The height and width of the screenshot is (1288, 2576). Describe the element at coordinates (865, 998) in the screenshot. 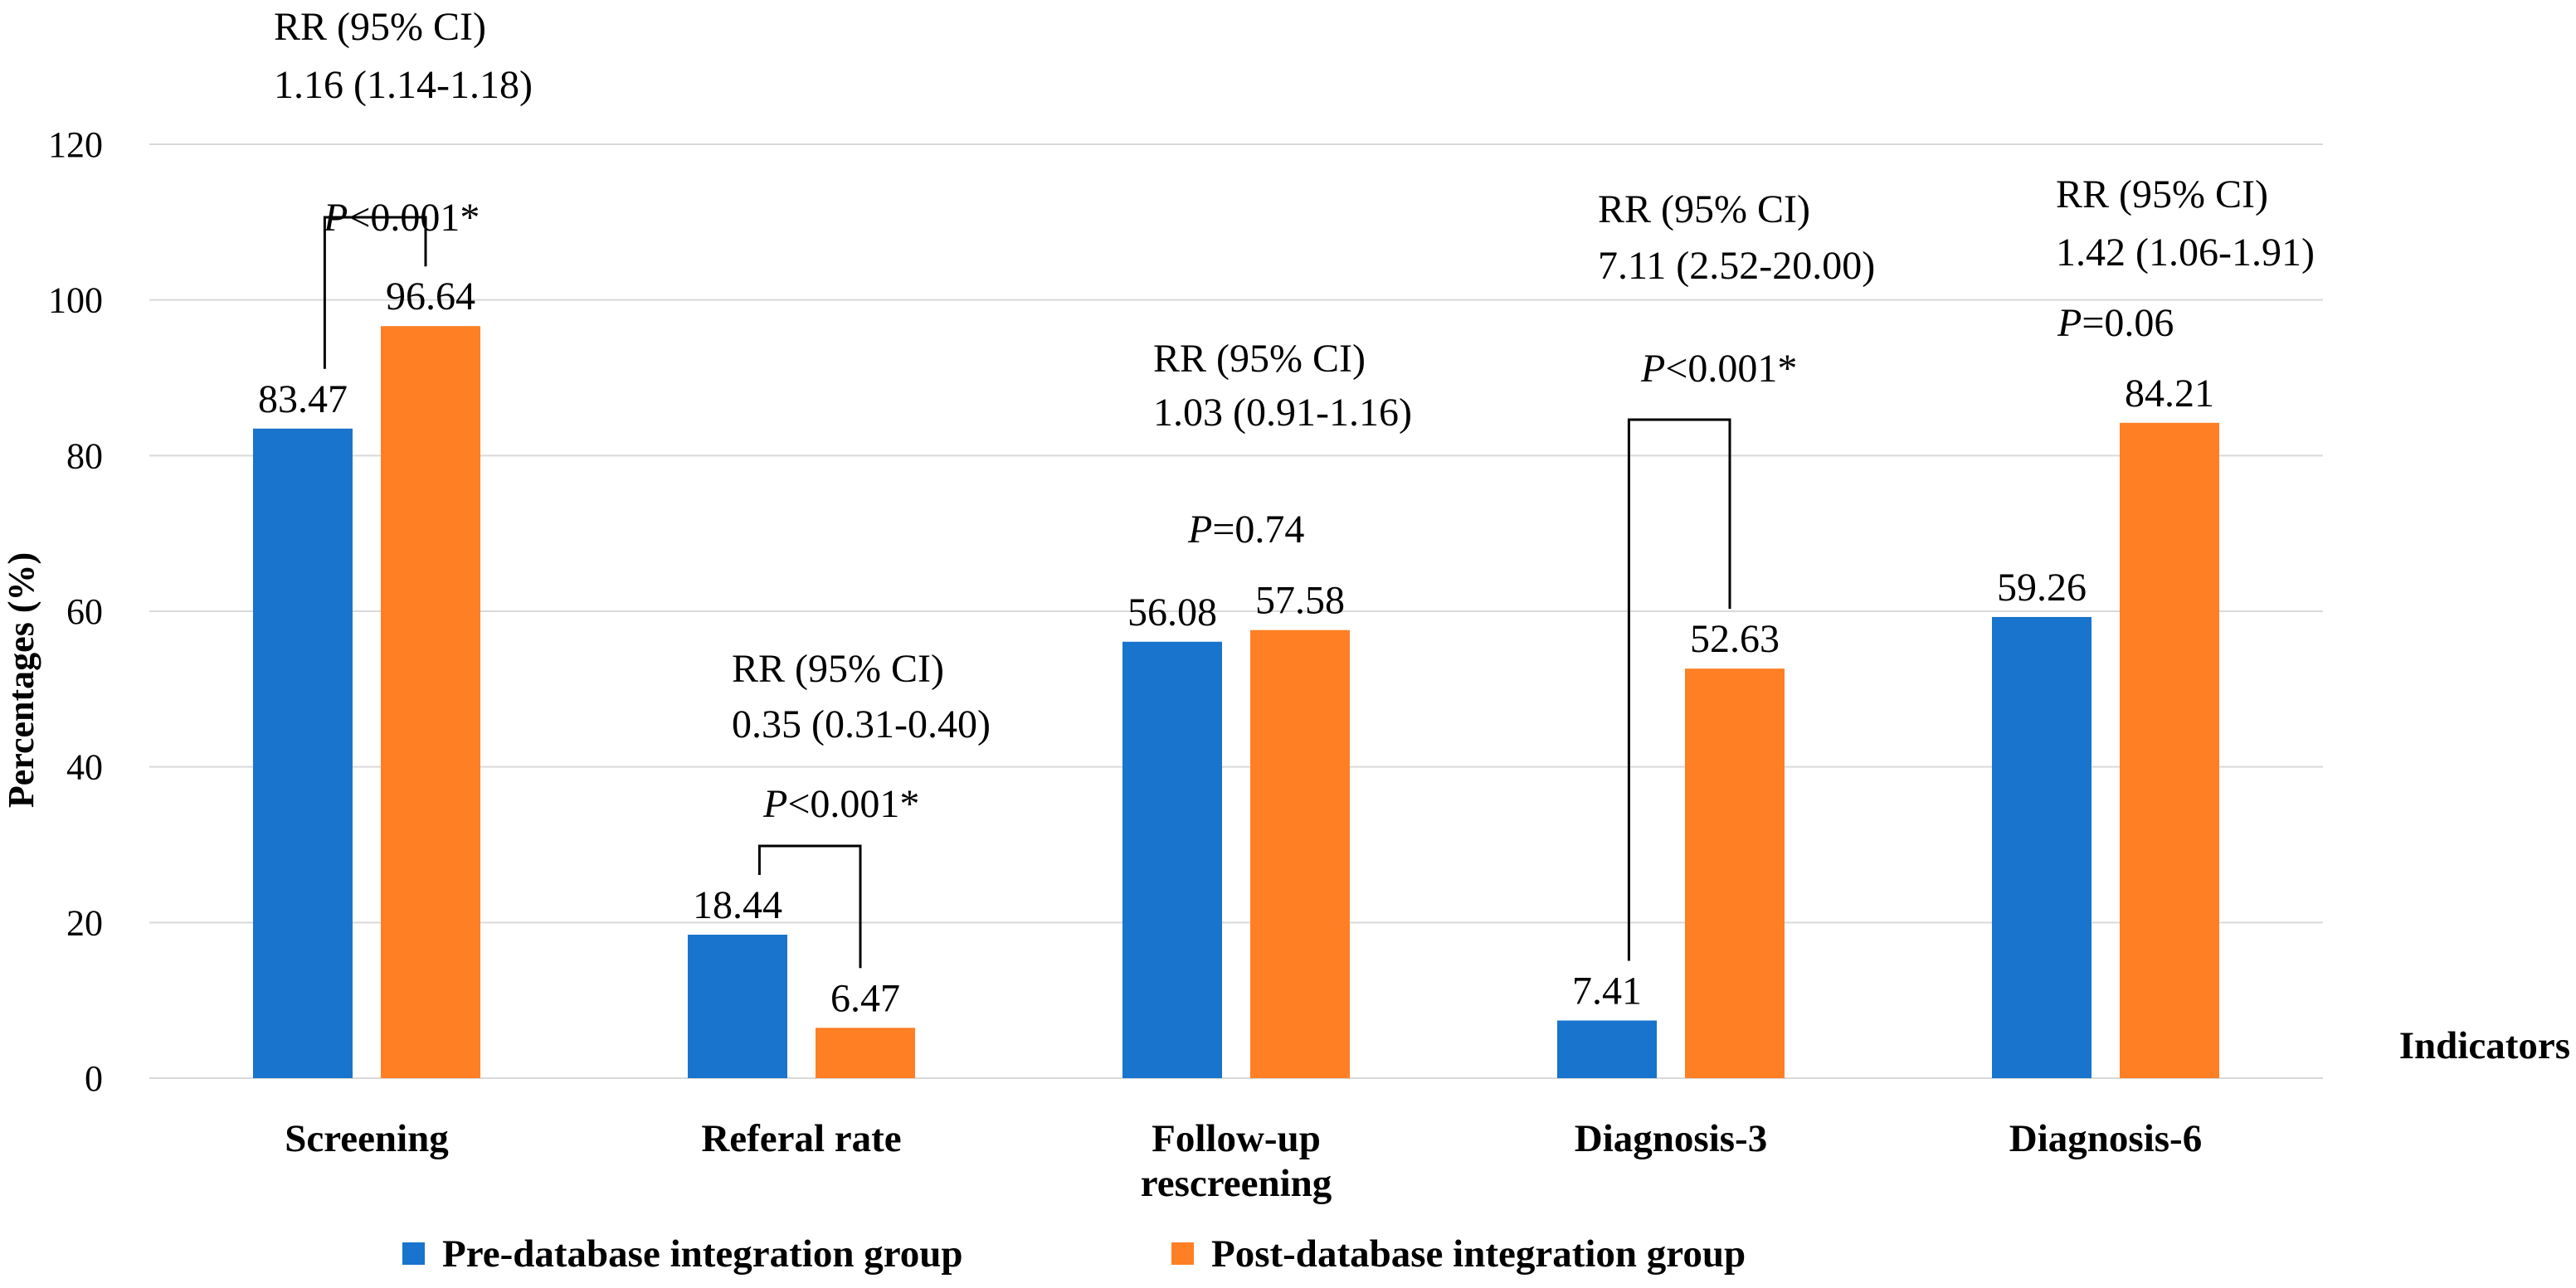

I see `data-label: 6.47` at that location.